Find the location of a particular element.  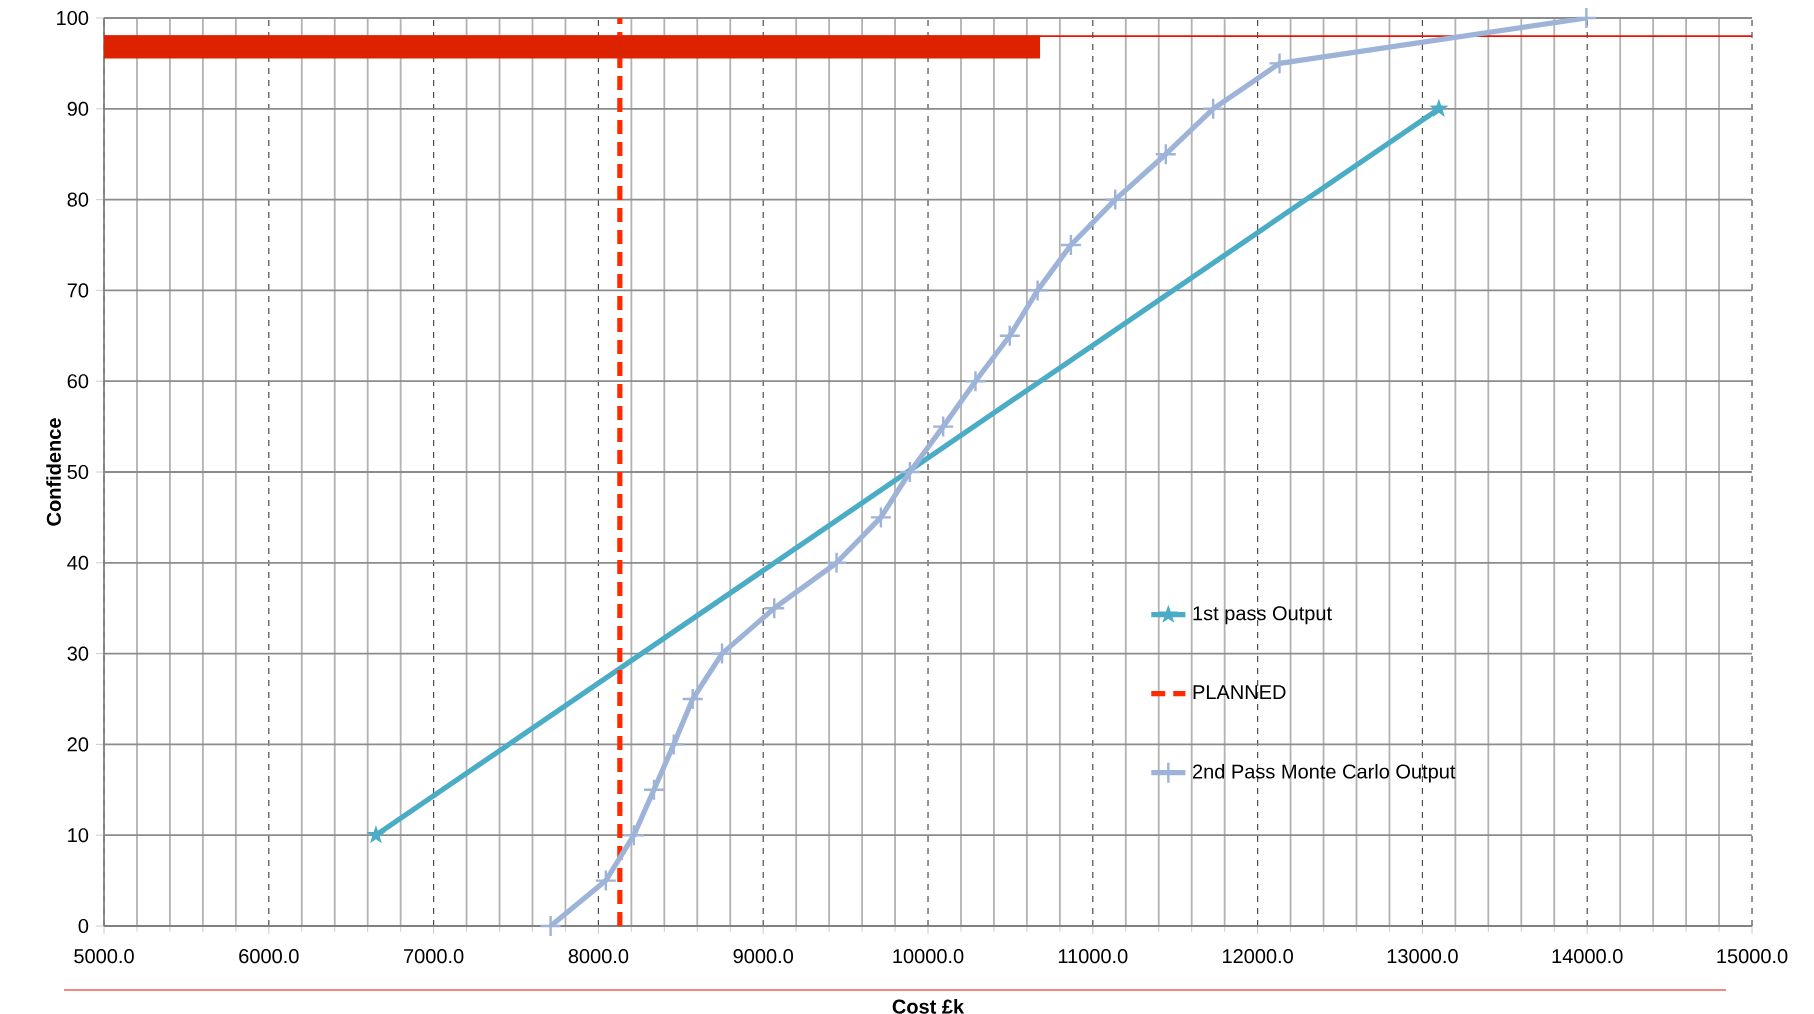

x-tick-label: 10000.0 is located at coordinates (928, 956).